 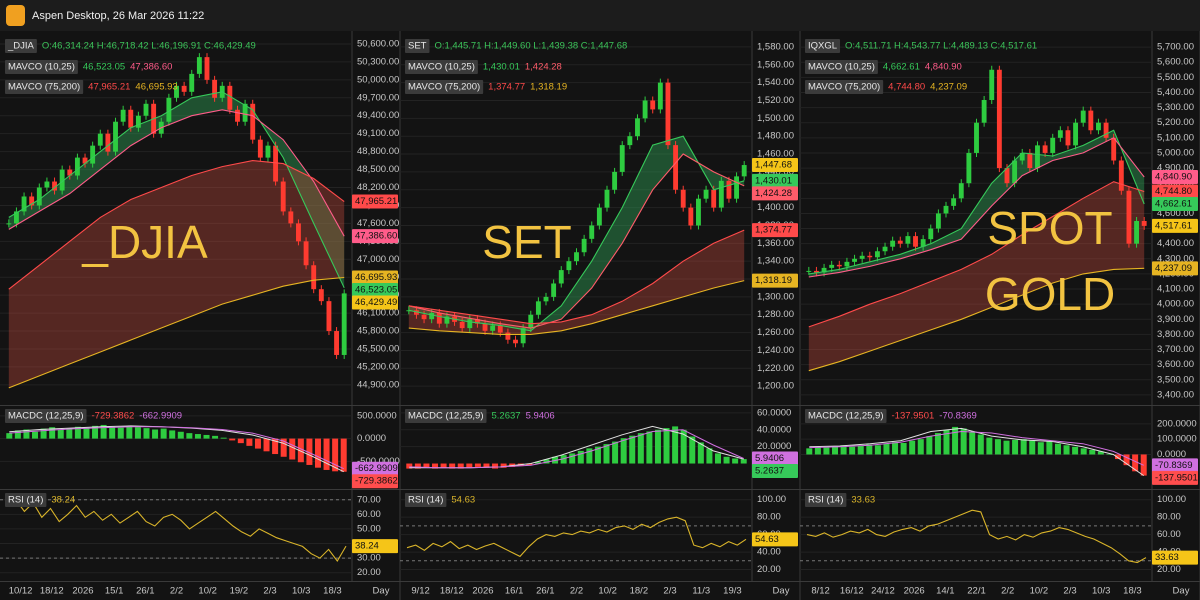 What do you see at coordinates (378, 151) in the screenshot?
I see `y-tick-label: 48,800.00` at bounding box center [378, 151].